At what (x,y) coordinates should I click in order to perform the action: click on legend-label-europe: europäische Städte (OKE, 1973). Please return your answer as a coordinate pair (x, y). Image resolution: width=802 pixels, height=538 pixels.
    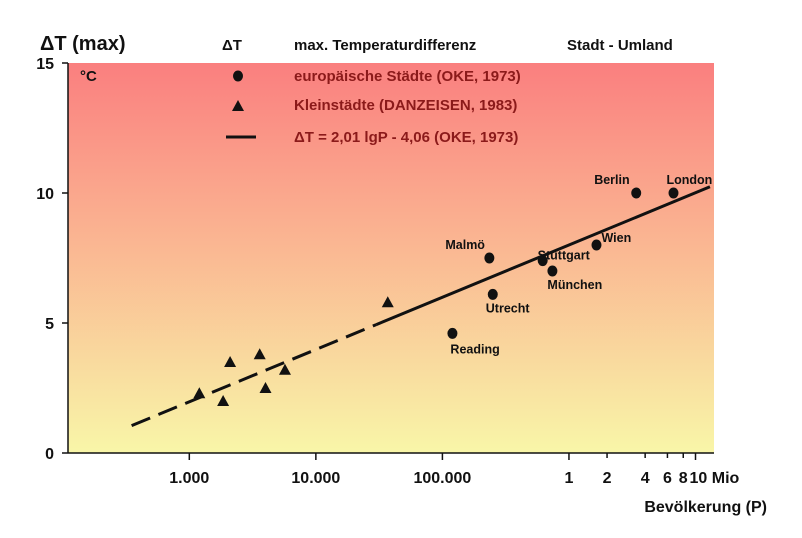
    Looking at the image, I should click on (407, 76).